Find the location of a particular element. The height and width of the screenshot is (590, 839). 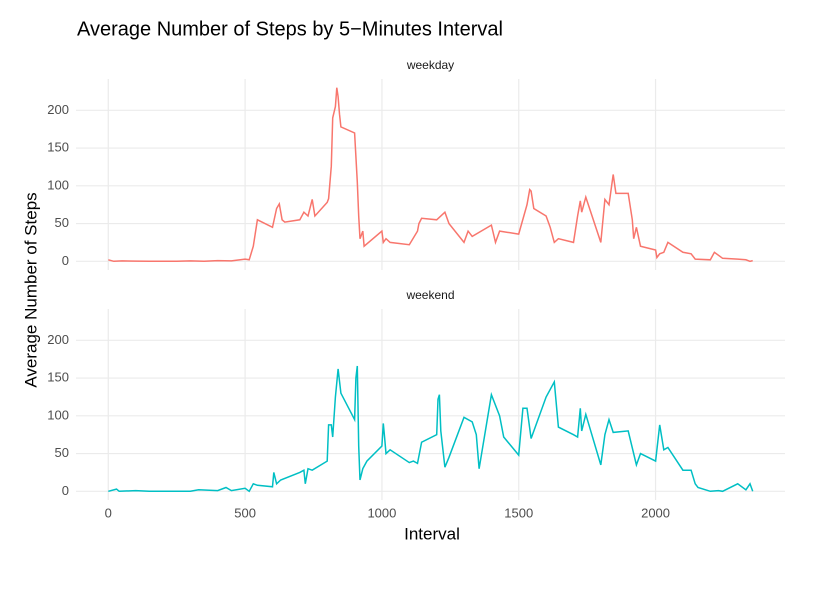

strip-label: weekend is located at coordinates (429, 295).